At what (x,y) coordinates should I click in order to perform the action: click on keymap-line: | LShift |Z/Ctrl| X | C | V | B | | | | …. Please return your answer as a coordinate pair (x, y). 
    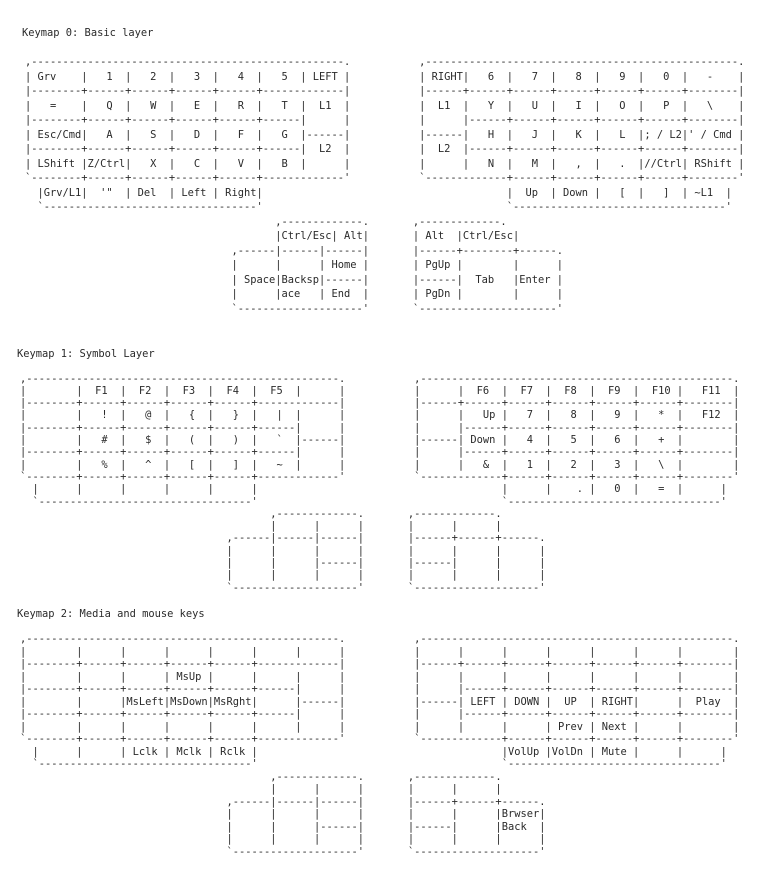
    Looking at the image, I should click on (385, 163).